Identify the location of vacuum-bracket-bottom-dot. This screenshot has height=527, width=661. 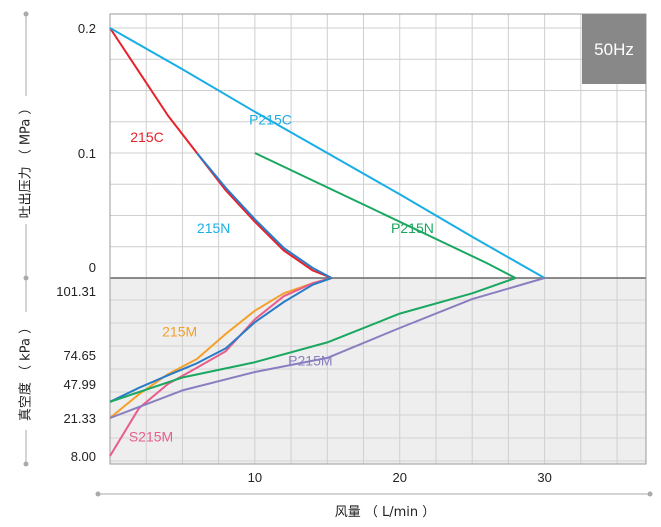
(26, 464).